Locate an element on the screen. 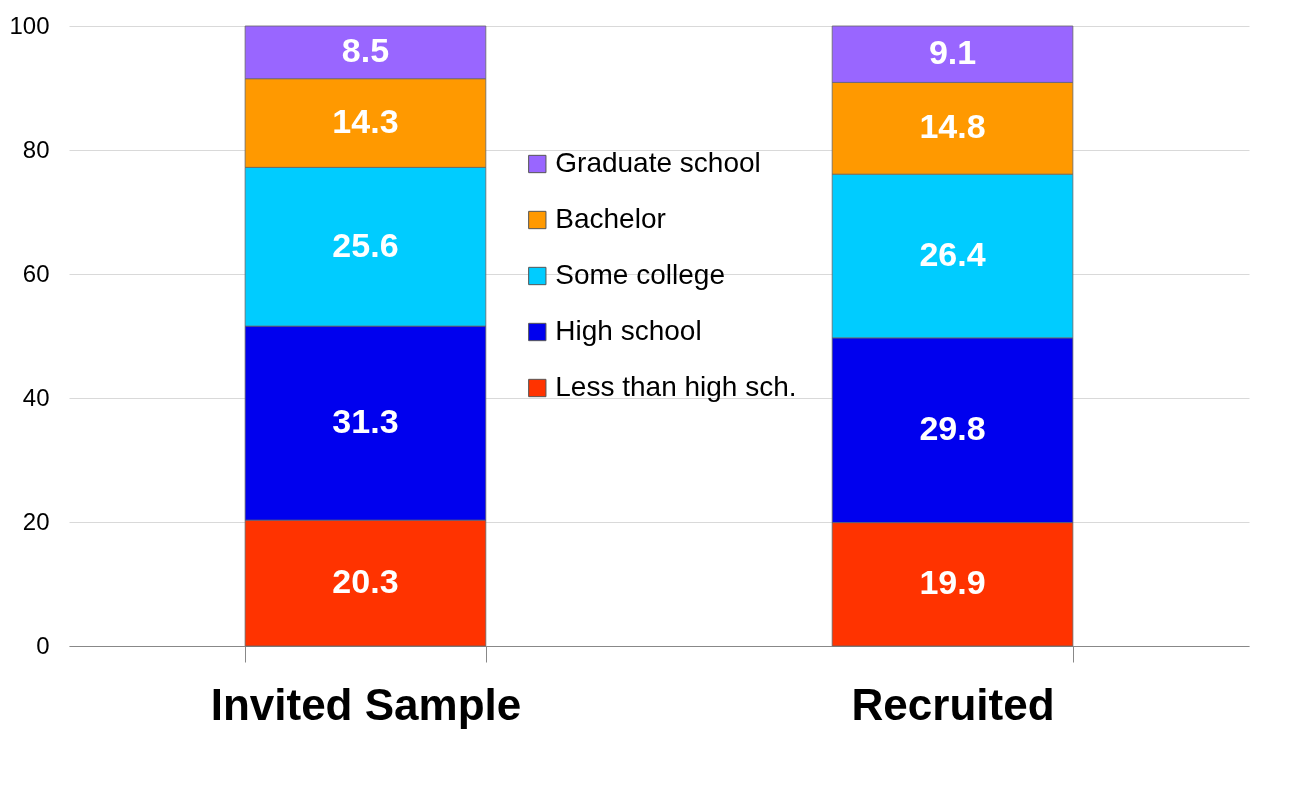 The width and height of the screenshot is (1295, 790). y-tick-label: 80 is located at coordinates (36, 149).